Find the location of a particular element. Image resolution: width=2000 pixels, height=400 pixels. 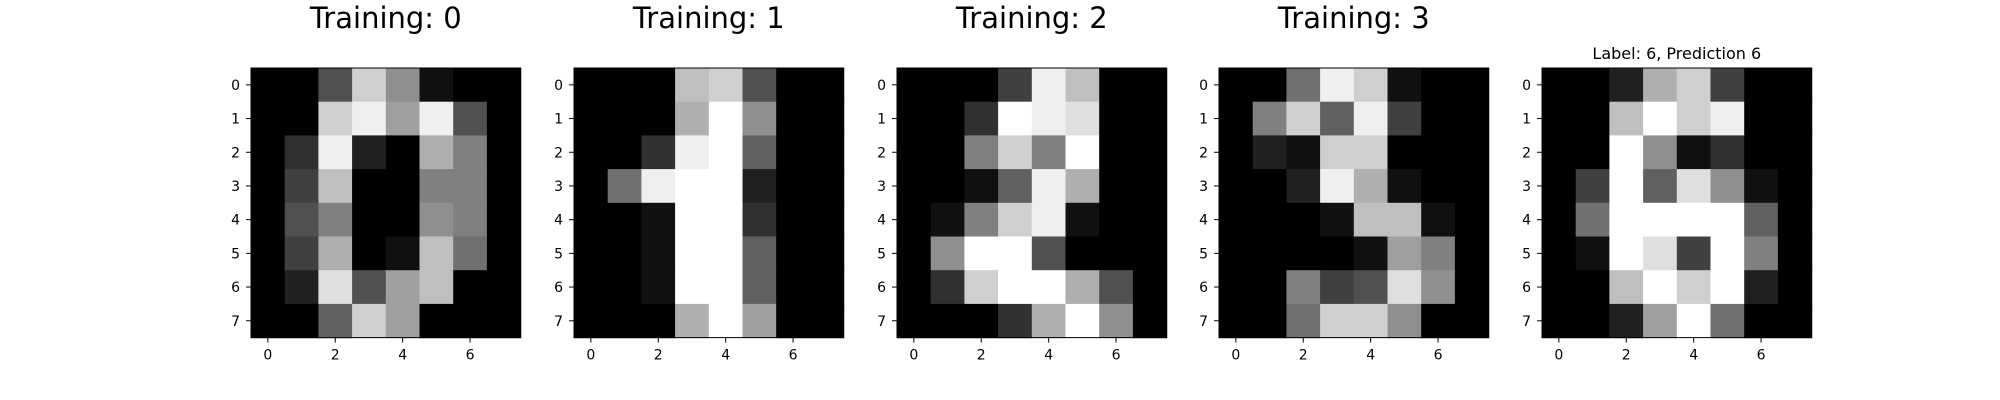

y-tick-label: 3 is located at coordinates (1203, 187).